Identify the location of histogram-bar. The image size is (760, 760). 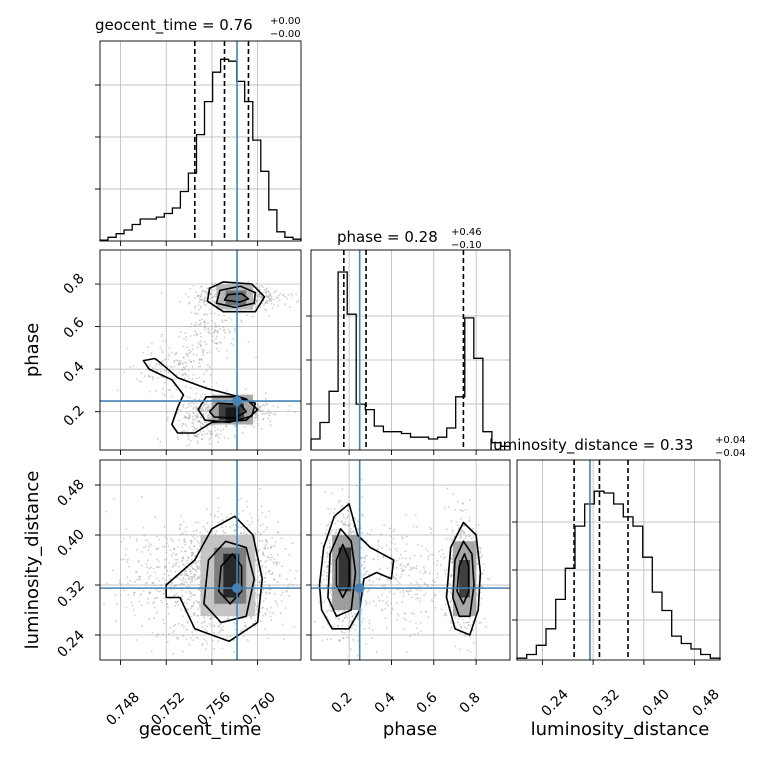
(415, 443).